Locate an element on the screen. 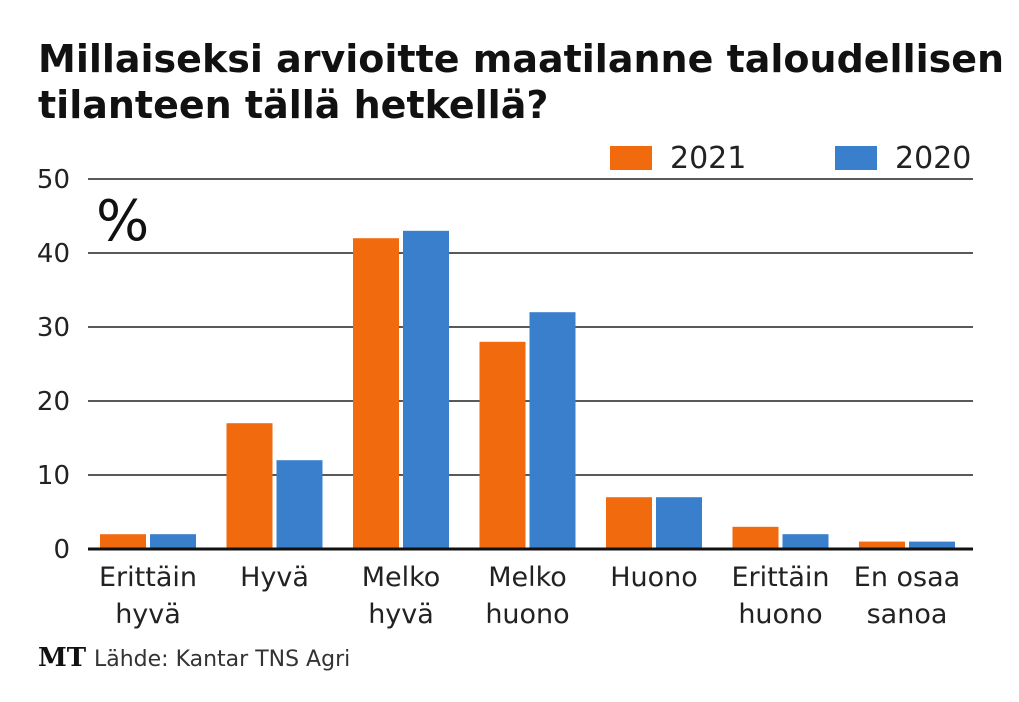 The height and width of the screenshot is (702, 1019). unit-label: % is located at coordinates (122, 221).